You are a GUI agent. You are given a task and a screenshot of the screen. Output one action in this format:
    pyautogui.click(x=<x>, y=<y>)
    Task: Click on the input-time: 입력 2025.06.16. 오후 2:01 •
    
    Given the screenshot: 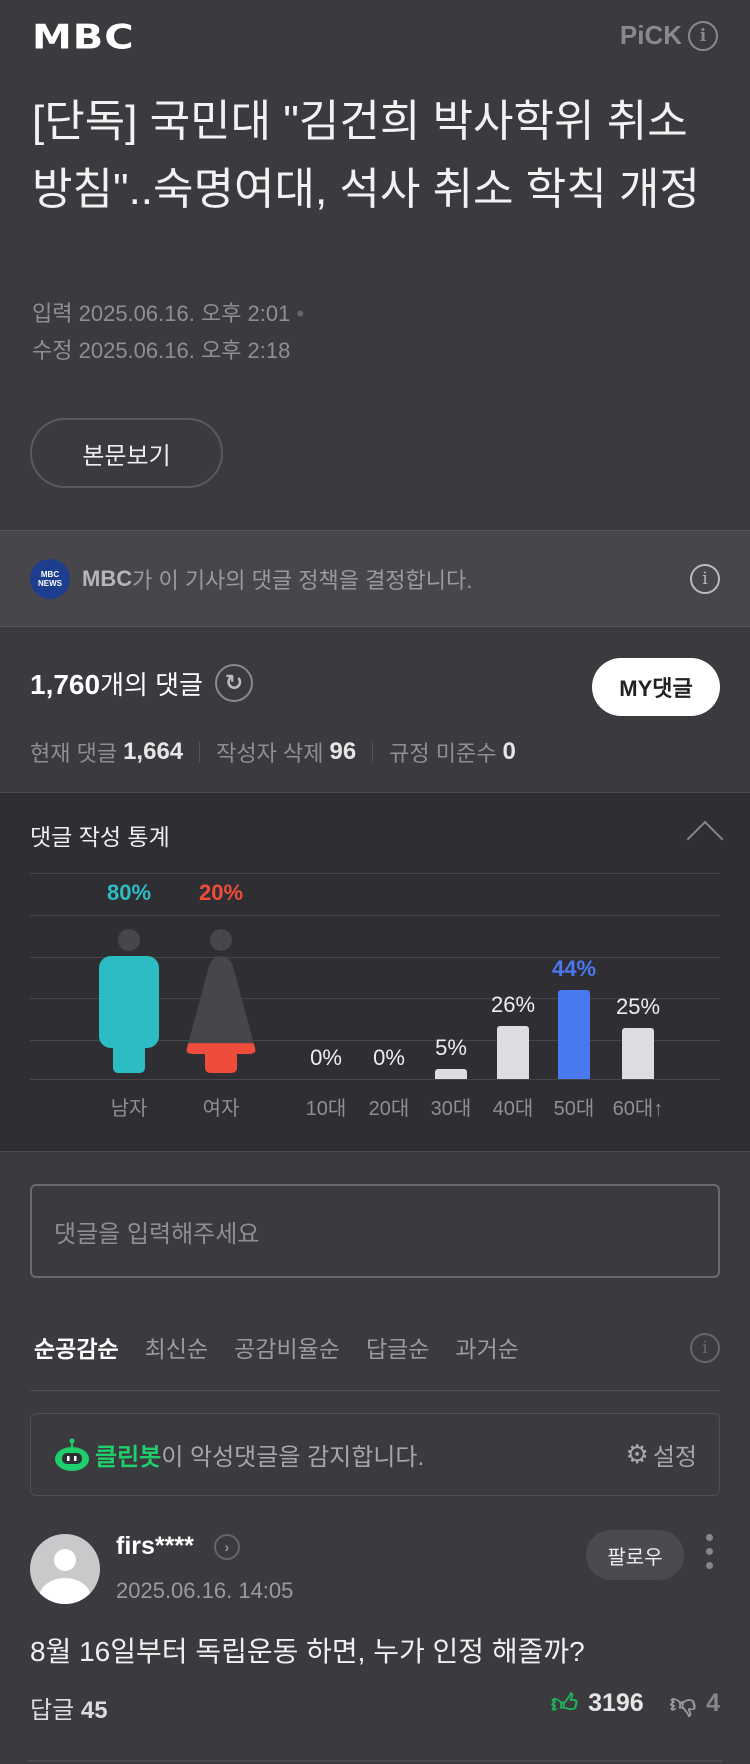 What is the action you would take?
    pyautogui.click(x=168, y=313)
    